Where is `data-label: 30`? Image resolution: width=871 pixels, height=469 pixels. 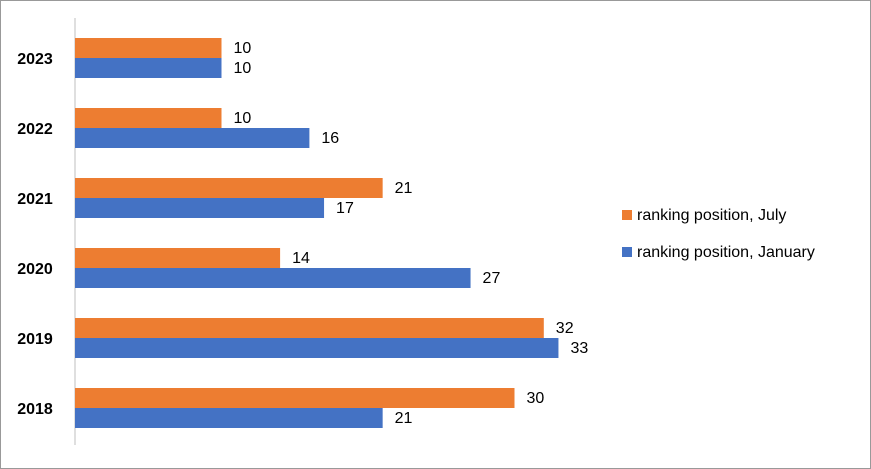 data-label: 30 is located at coordinates (536, 398).